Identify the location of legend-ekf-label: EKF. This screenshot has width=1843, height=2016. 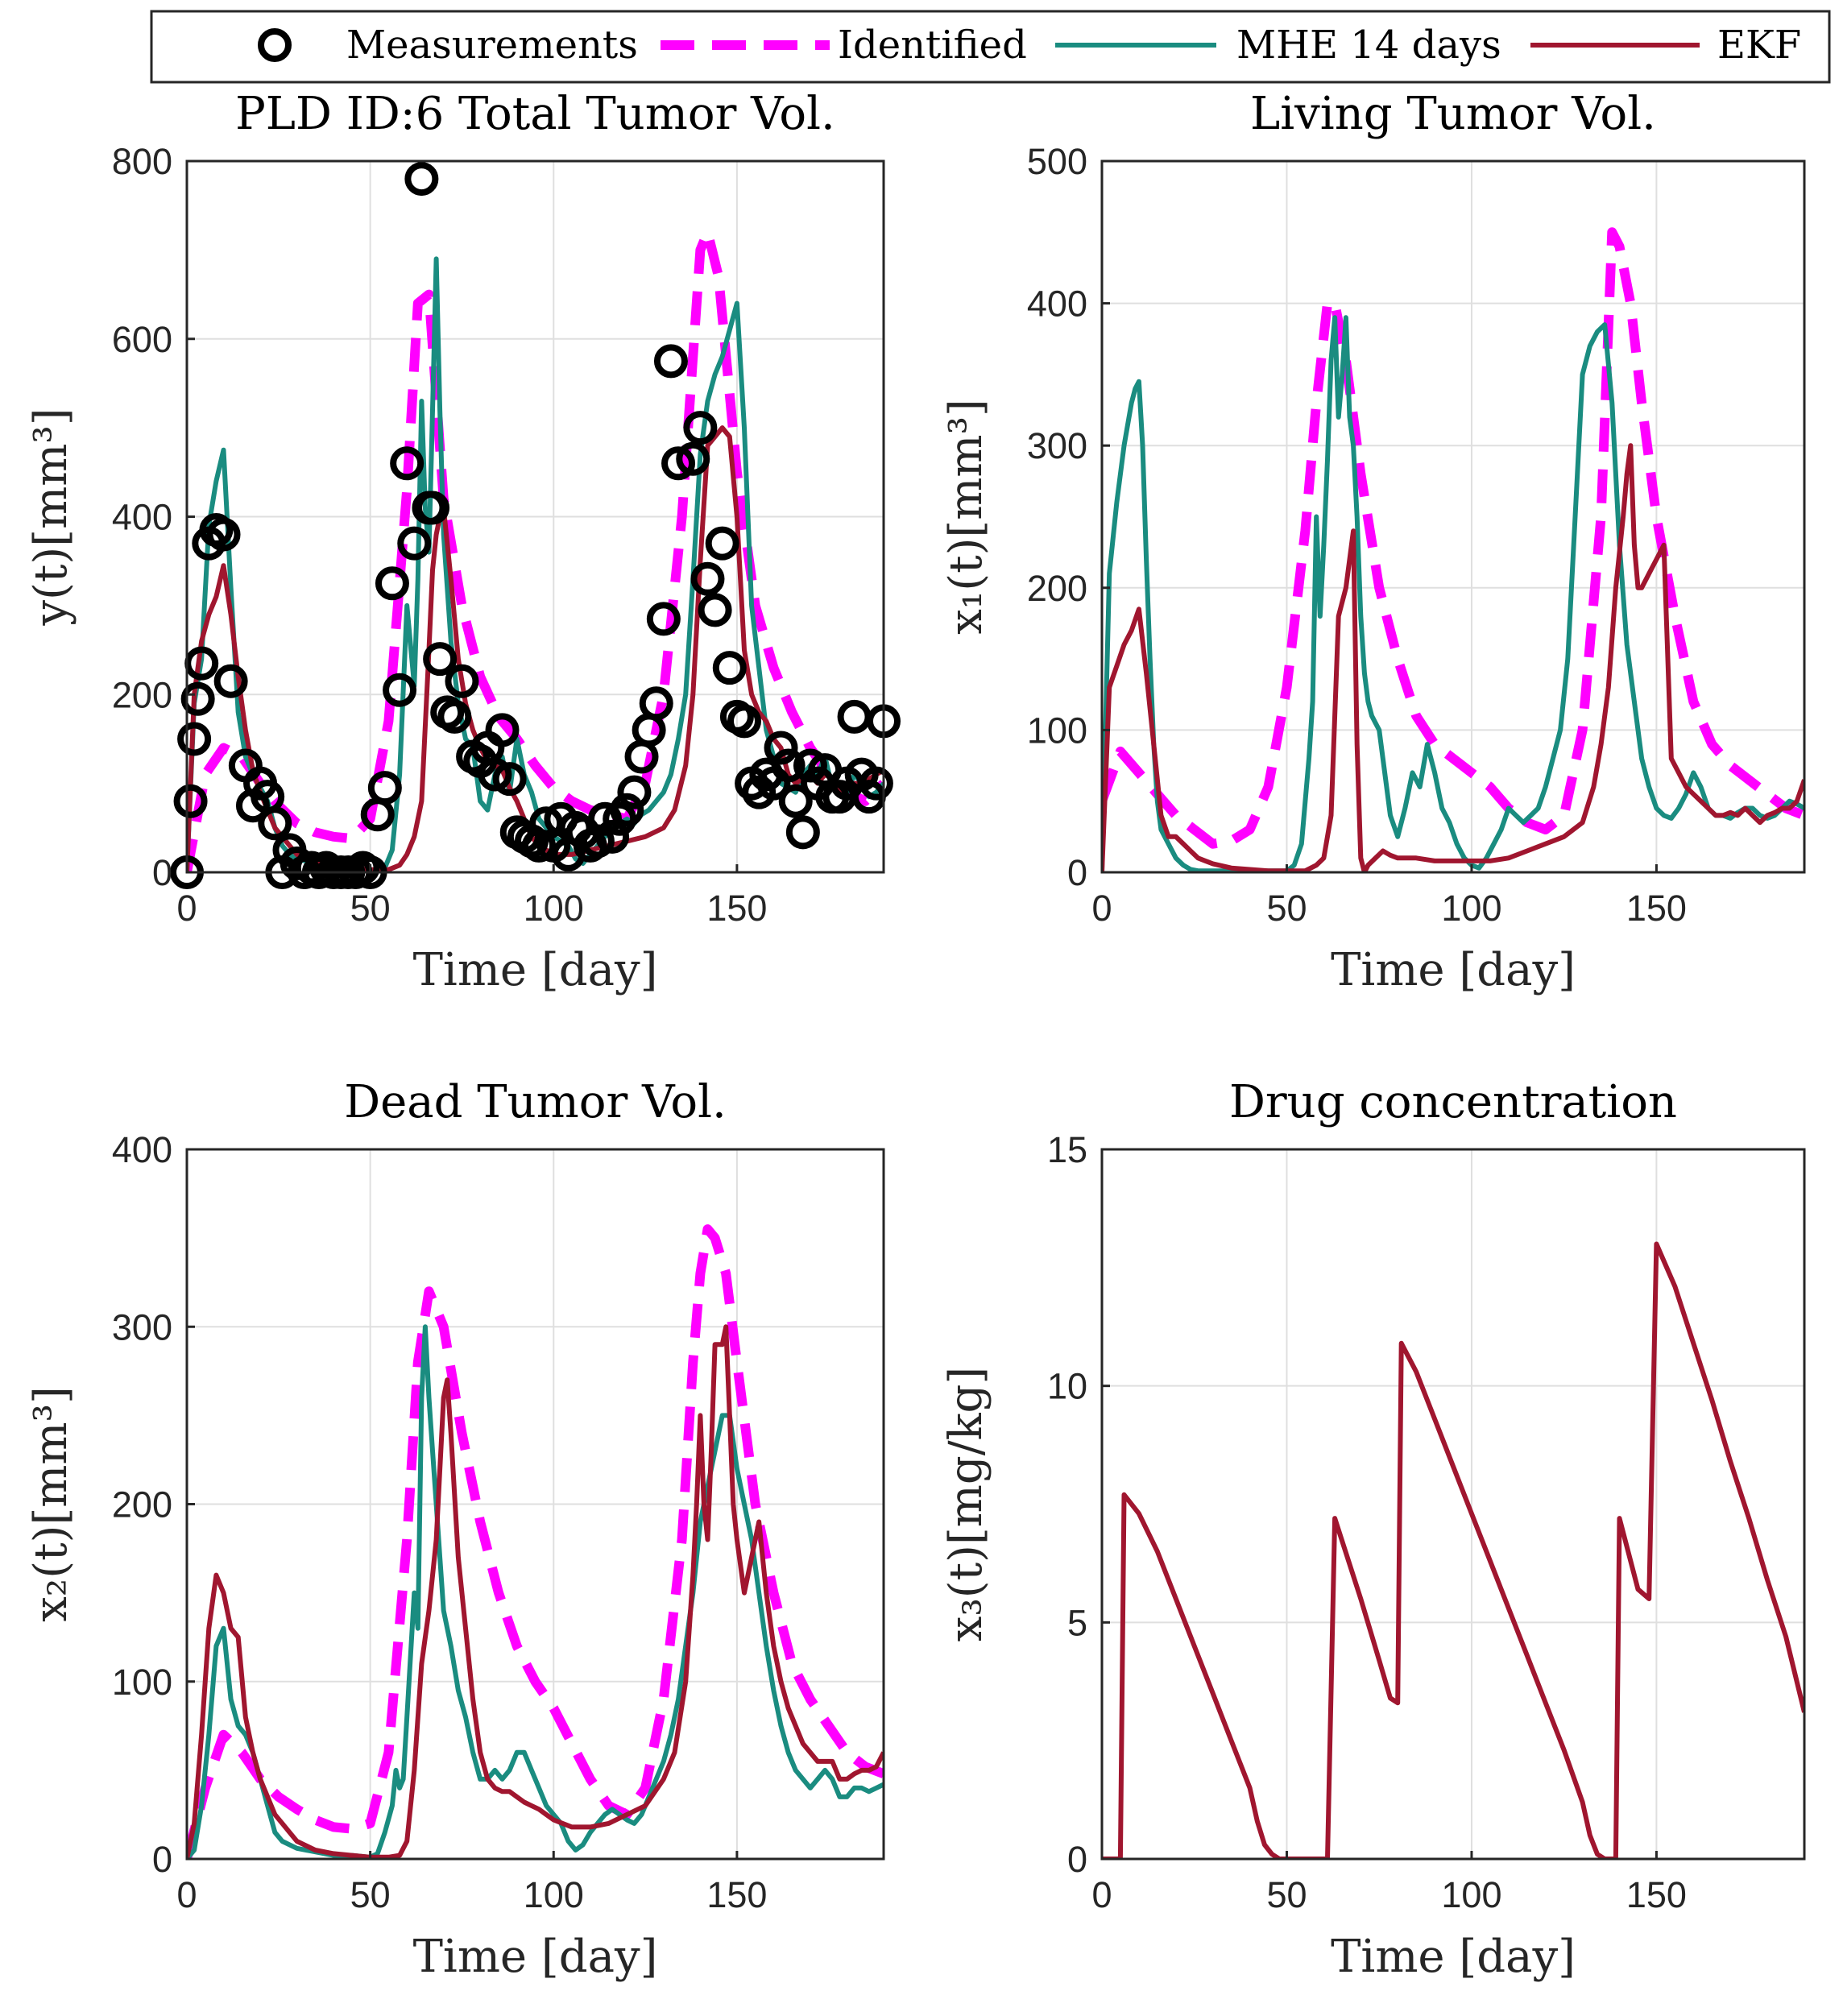
(1759, 45).